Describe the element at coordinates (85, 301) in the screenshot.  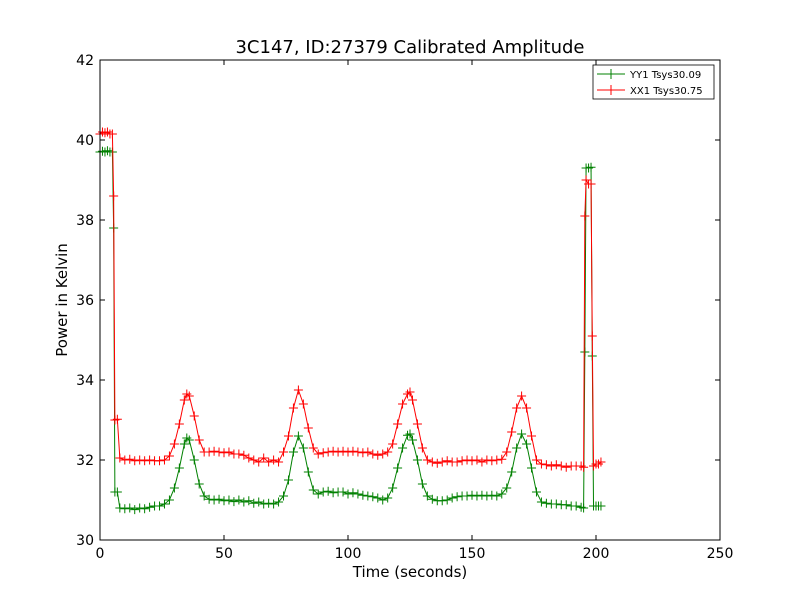
I see `y-tick-label: 36` at that location.